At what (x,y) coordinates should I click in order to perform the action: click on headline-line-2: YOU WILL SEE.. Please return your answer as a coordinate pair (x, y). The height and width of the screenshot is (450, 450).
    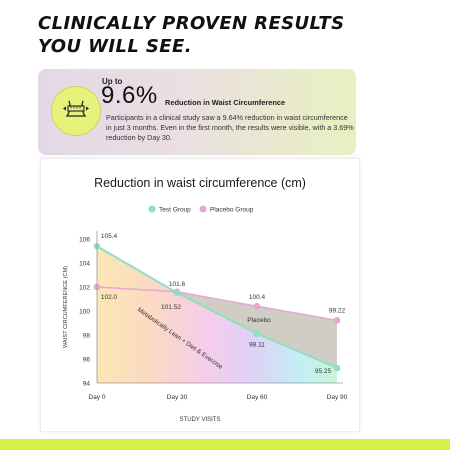
    Looking at the image, I should click on (115, 46).